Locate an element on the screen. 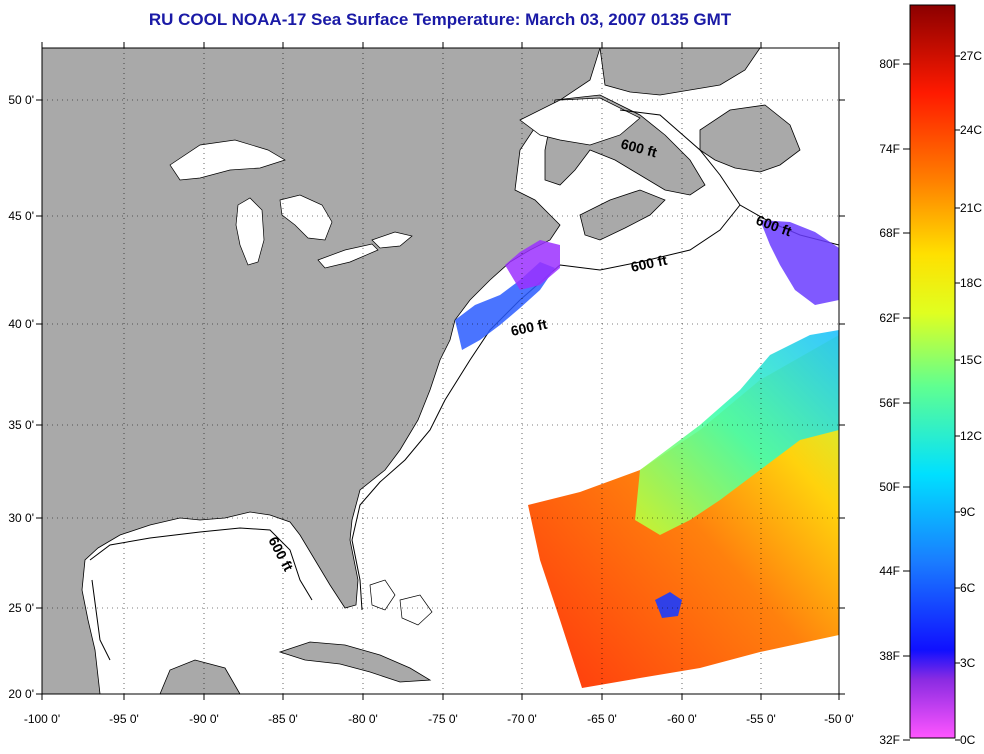 This screenshot has width=984, height=754. colorbar-c-label: 6C is located at coordinates (968, 588).